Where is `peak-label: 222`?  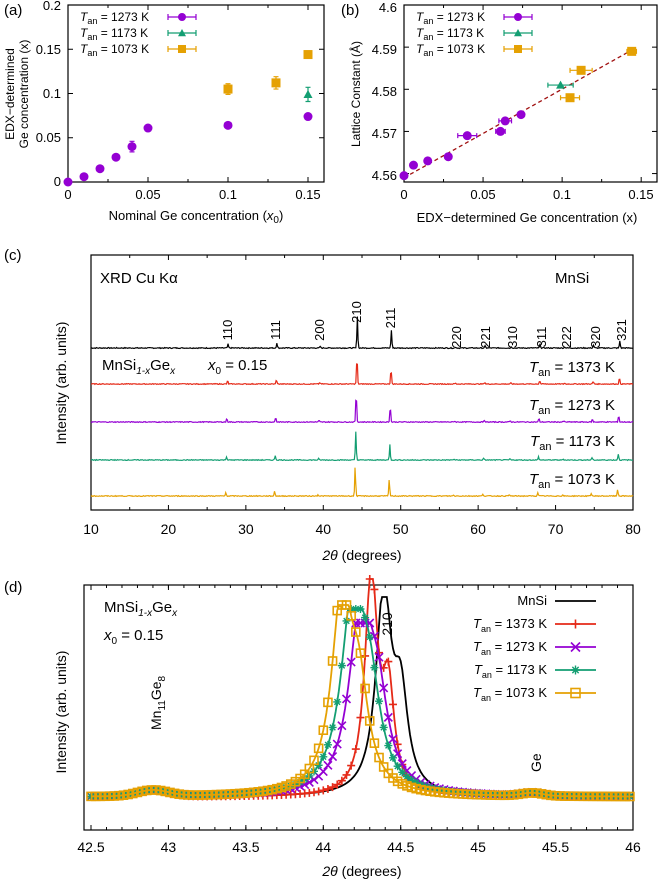
peak-label: 222 is located at coordinates (566, 337).